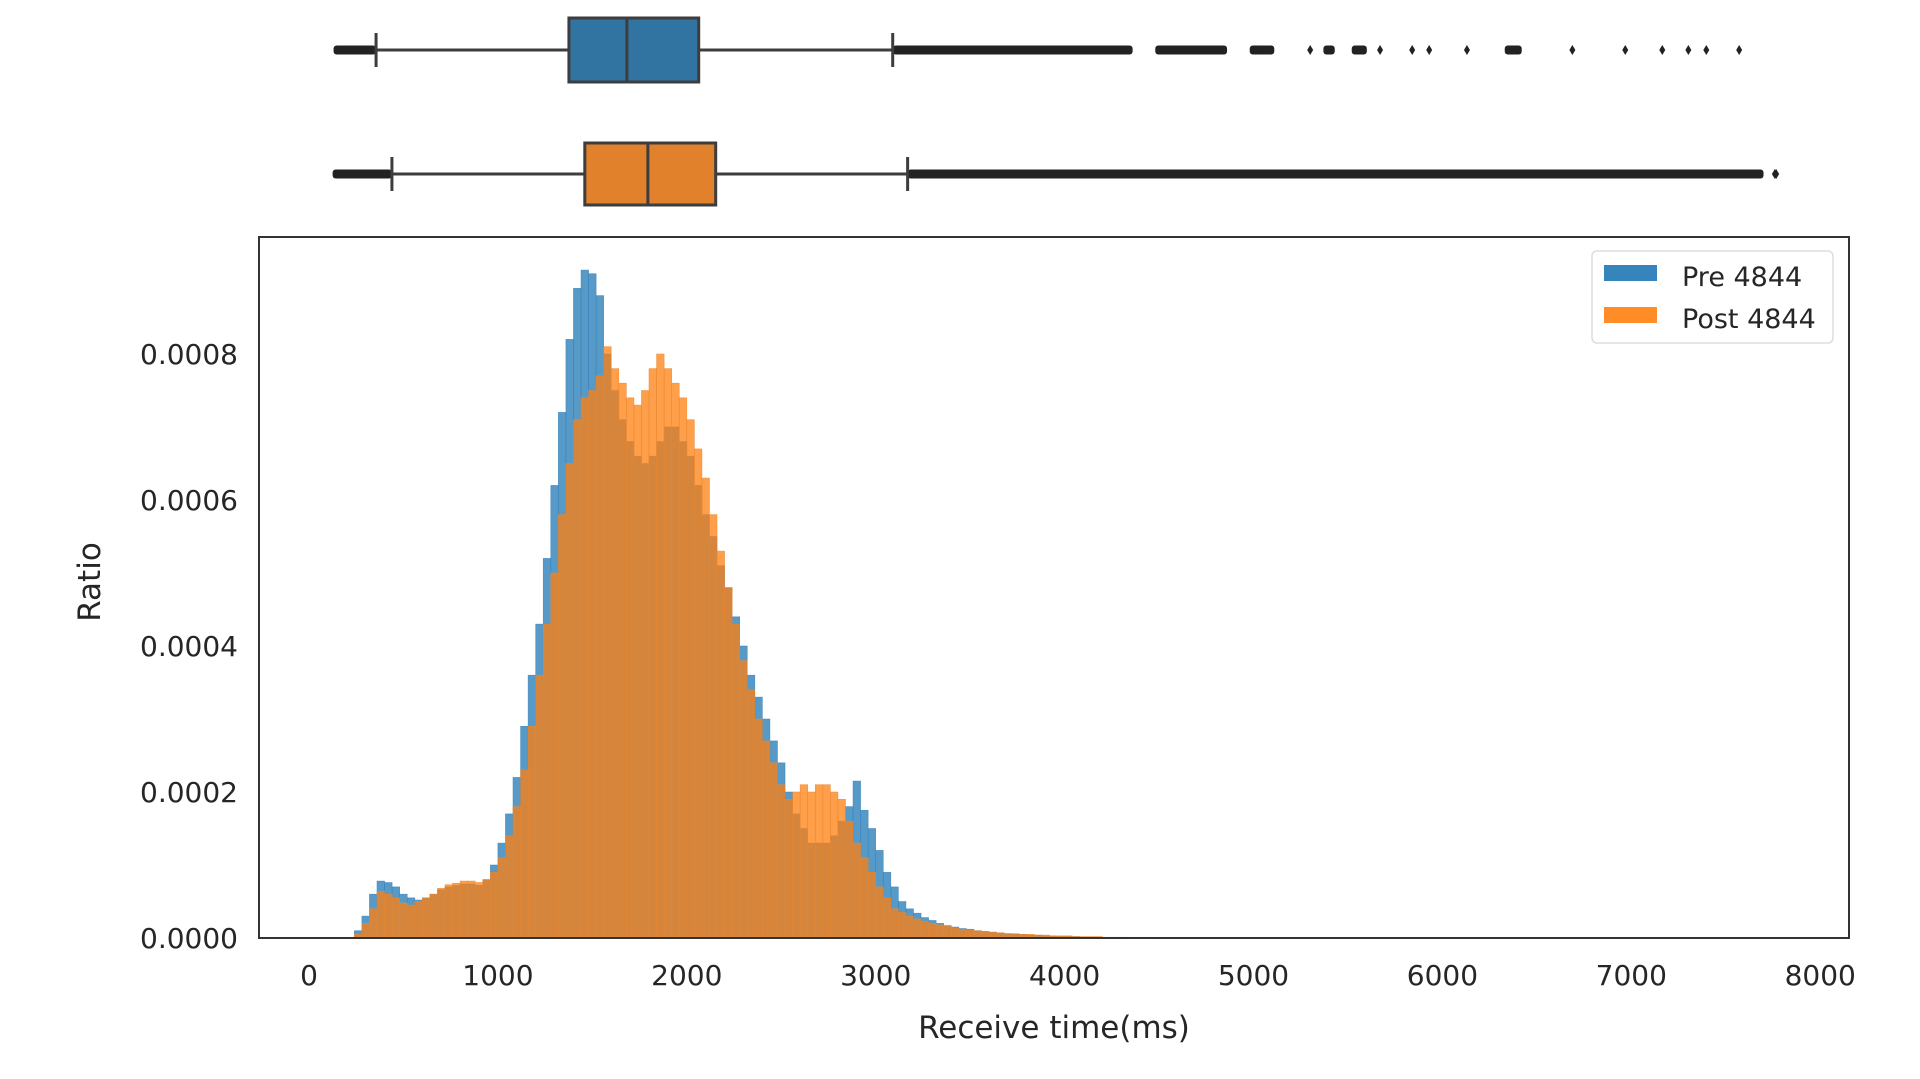 Image resolution: width=1920 pixels, height=1079 pixels. Describe the element at coordinates (1820, 975) in the screenshot. I see `x-tick-label: 8000` at that location.